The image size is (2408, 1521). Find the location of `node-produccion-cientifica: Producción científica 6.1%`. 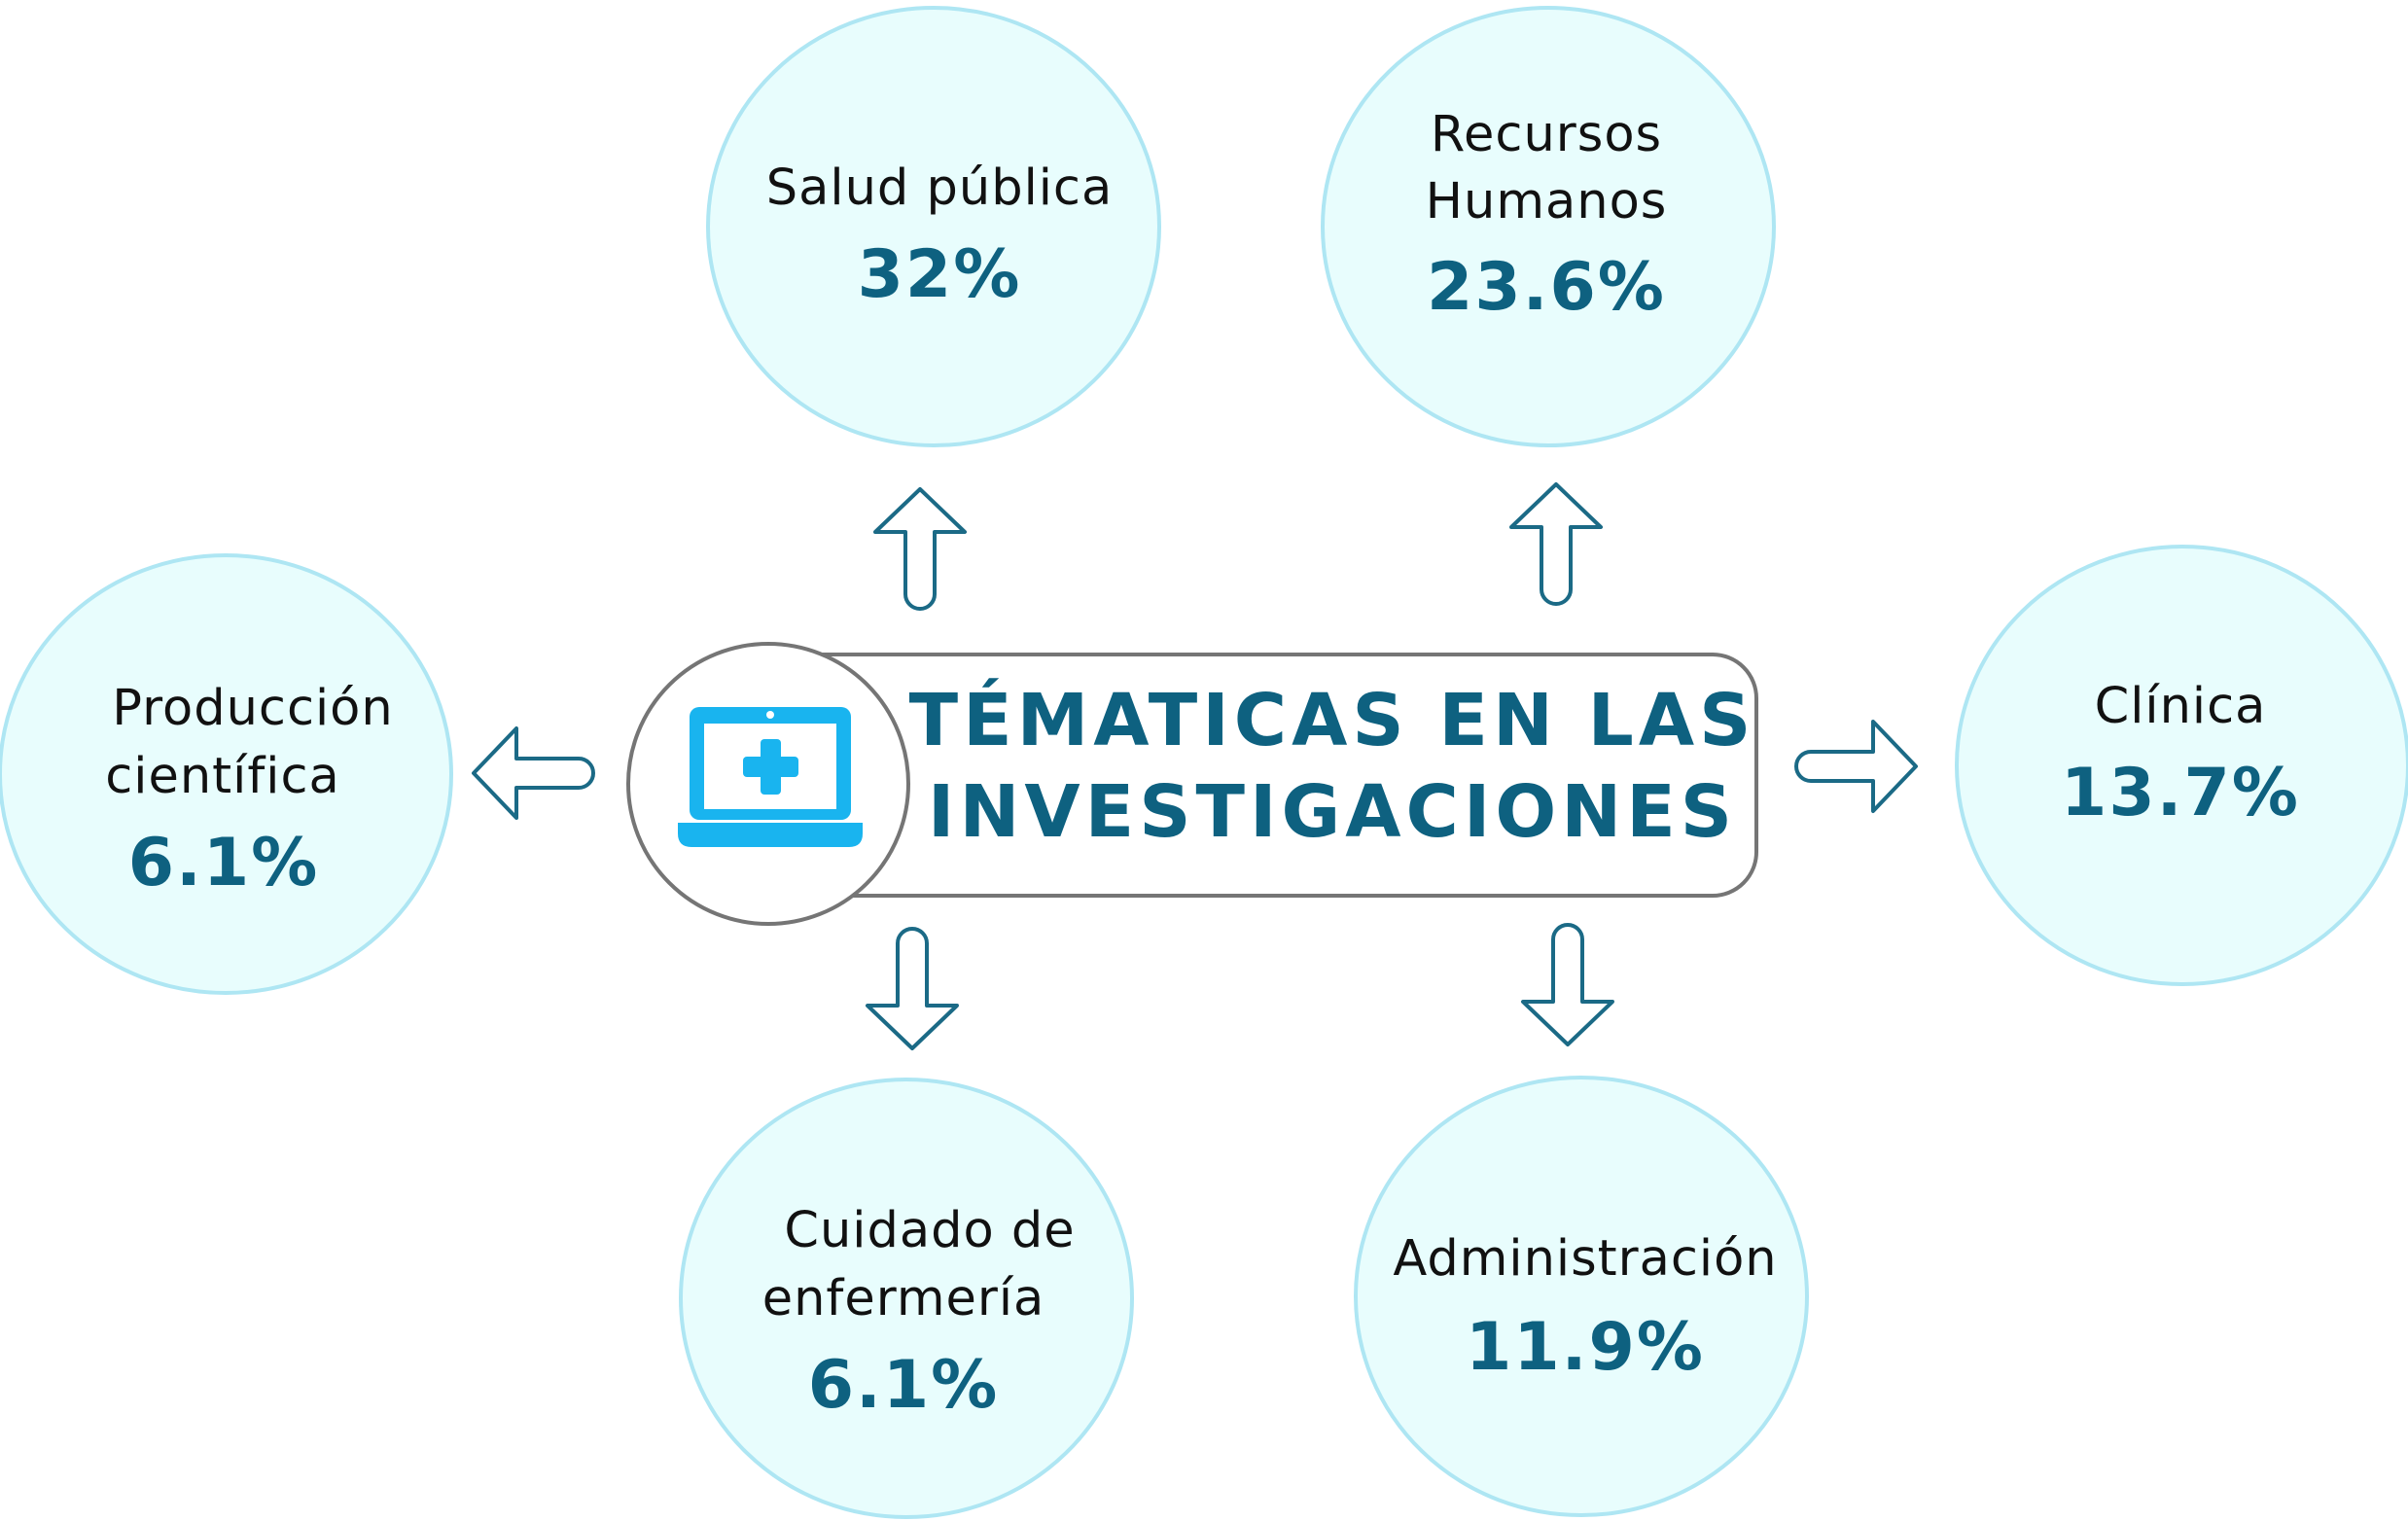

node-produccion-cientifica: Producción científica 6.1% is located at coordinates (226, 774).